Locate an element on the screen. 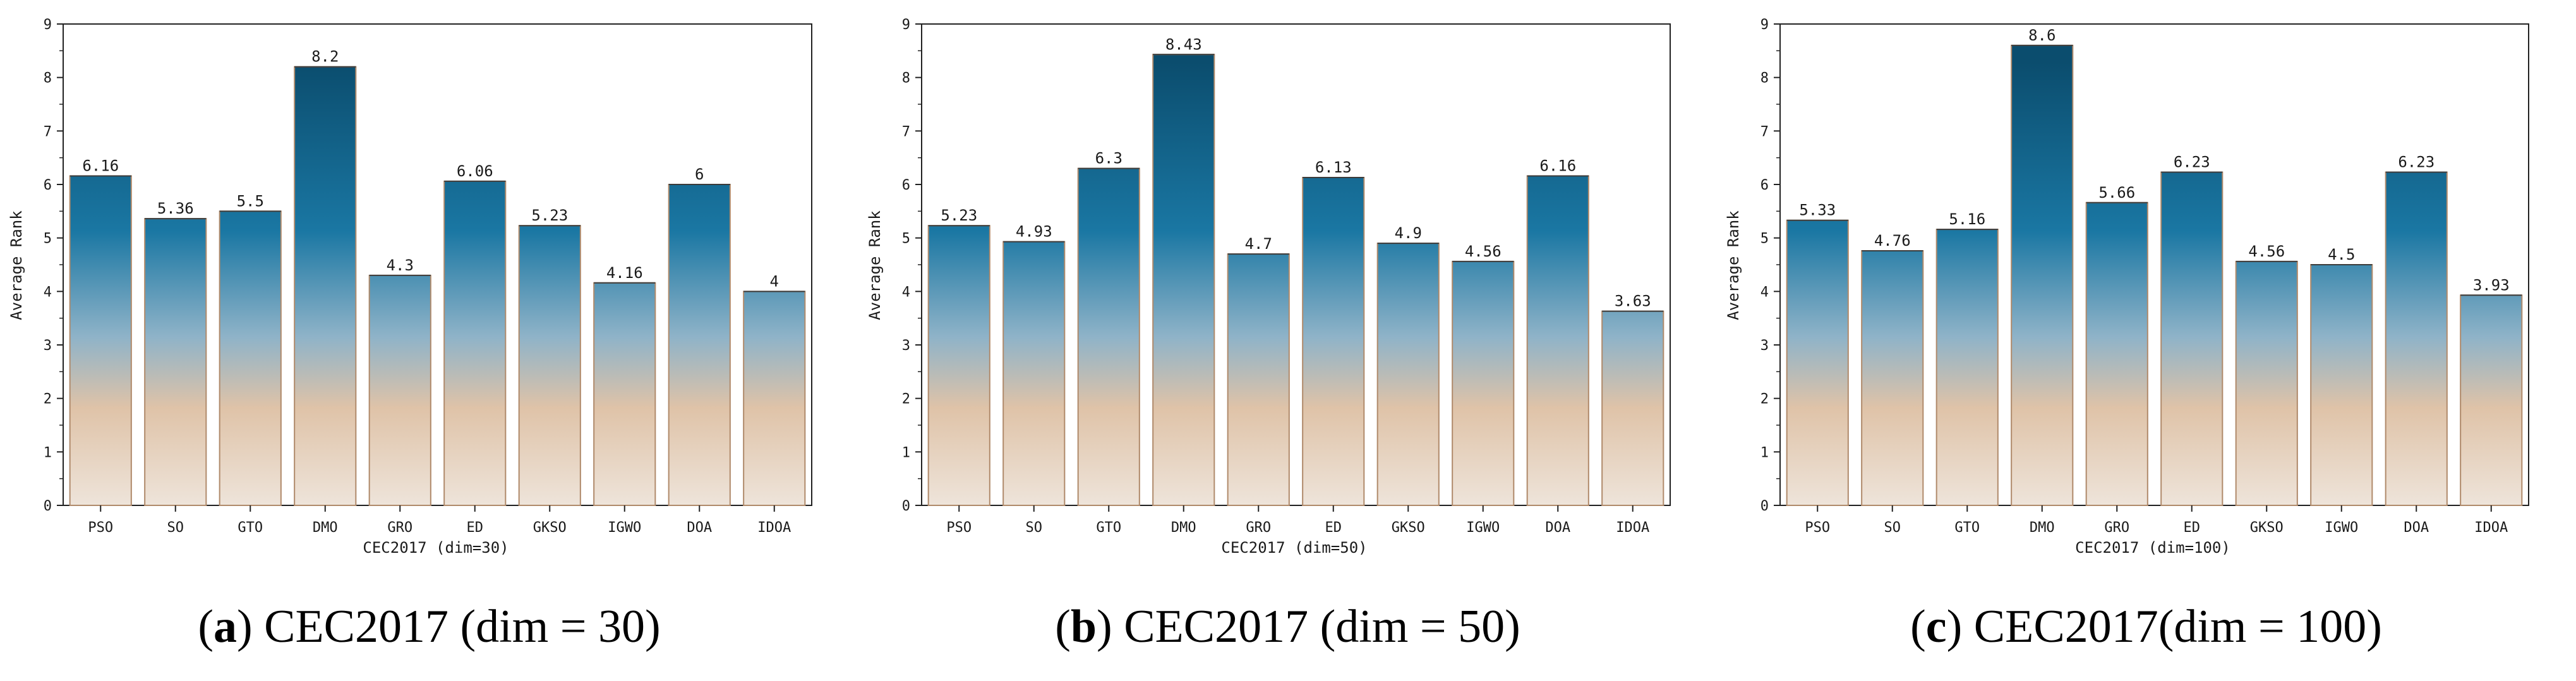  bar-value-label: 4.9 is located at coordinates (1408, 233).